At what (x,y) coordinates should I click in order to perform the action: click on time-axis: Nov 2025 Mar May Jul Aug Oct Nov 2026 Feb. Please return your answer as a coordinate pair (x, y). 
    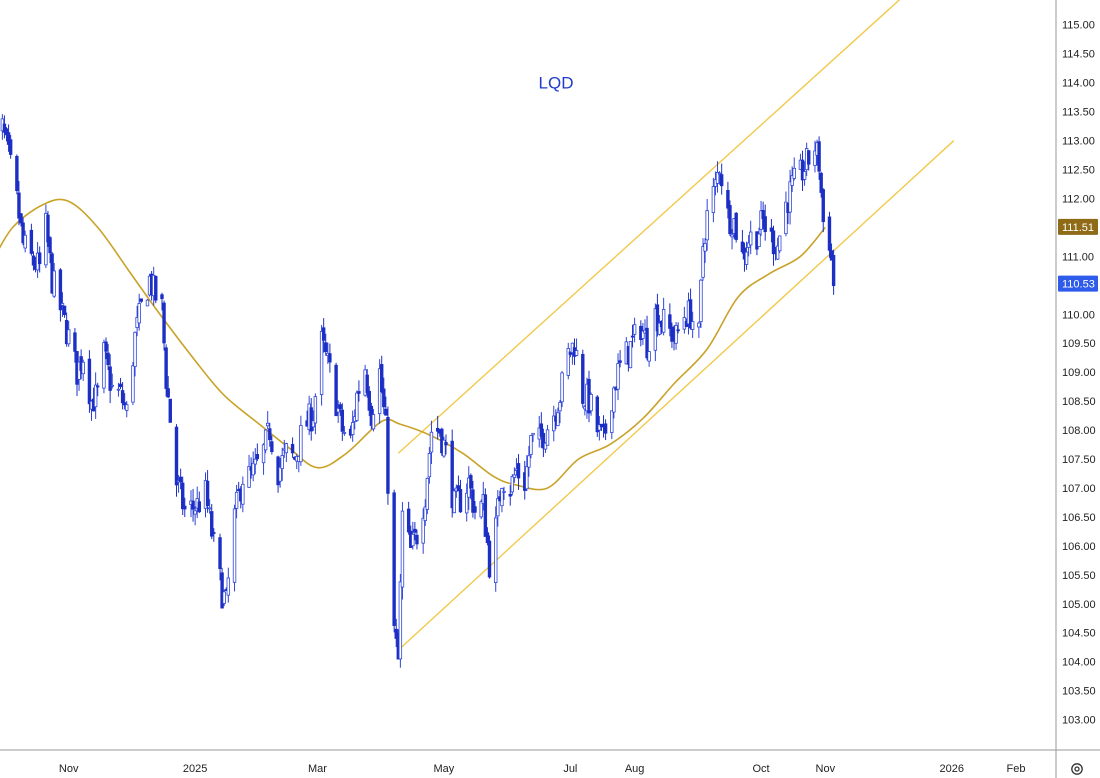
    Looking at the image, I should click on (550, 762).